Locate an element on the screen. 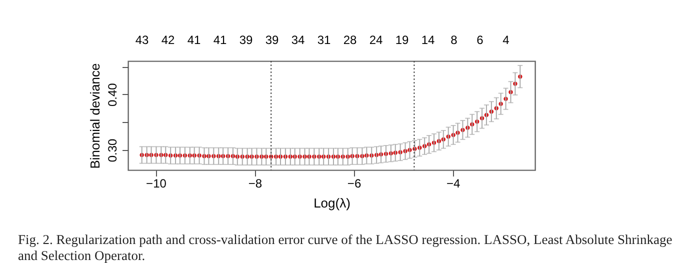  x-tick-label: −10 is located at coordinates (156, 183).